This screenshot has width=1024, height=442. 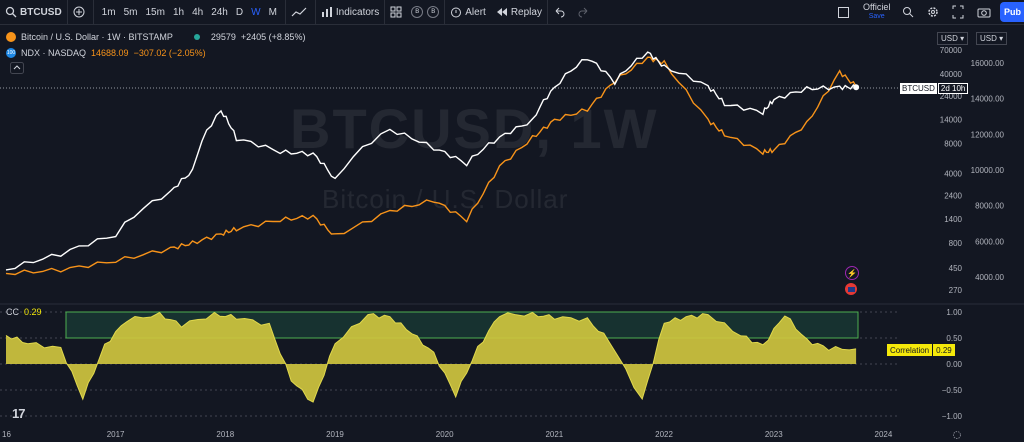 What do you see at coordinates (943, 350) in the screenshot?
I see `correlation-tag-value: 0.29` at bounding box center [943, 350].